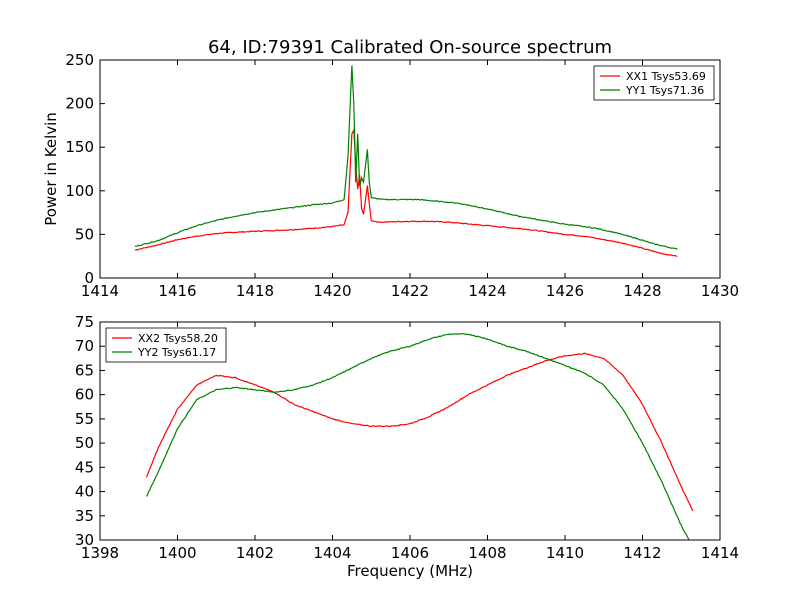 The height and width of the screenshot is (600, 800). What do you see at coordinates (79, 60) in the screenshot?
I see `y-tick-label: 250` at bounding box center [79, 60].